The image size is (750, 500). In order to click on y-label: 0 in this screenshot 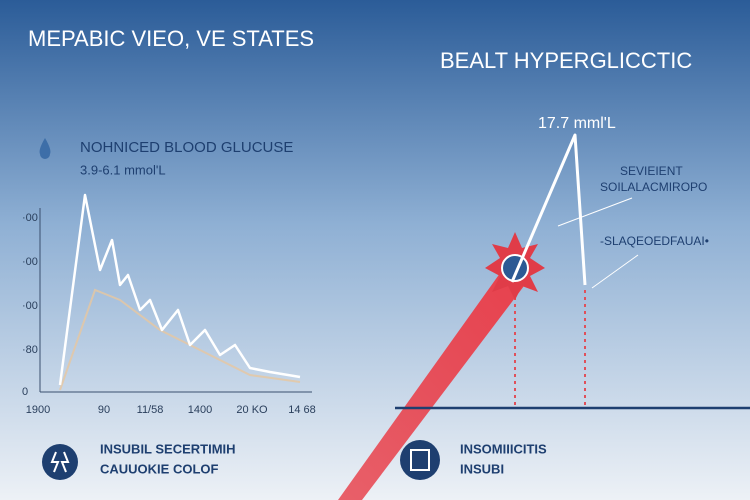, I will do `click(25, 392)`.